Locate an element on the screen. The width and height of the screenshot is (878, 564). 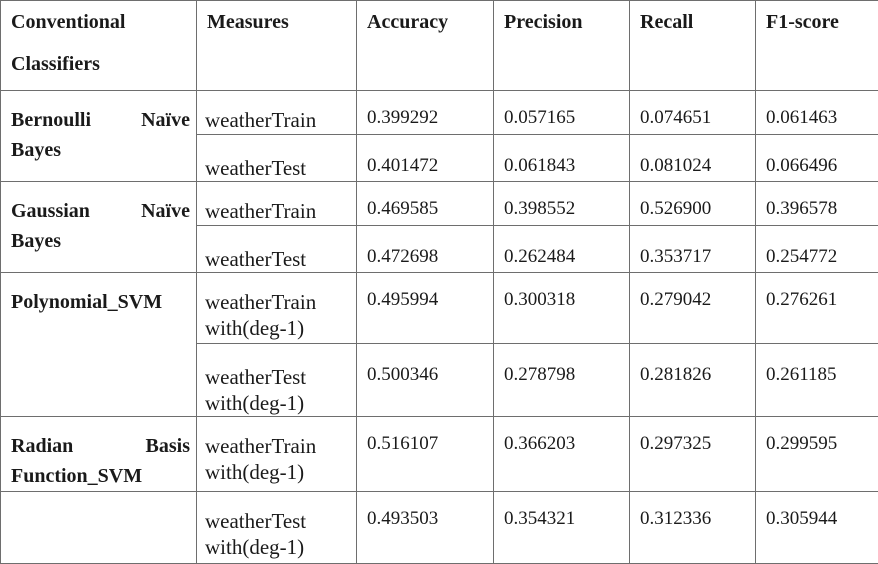
classifier-line2: Function_SVM is located at coordinates (76, 476).